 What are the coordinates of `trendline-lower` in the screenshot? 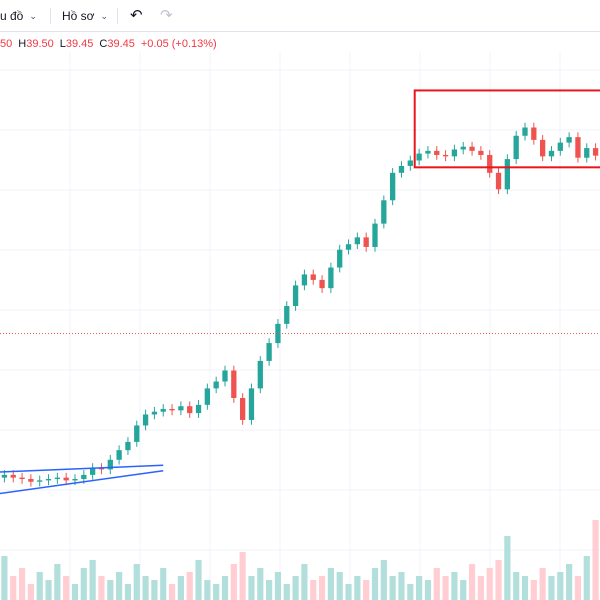 It's located at (82, 482).